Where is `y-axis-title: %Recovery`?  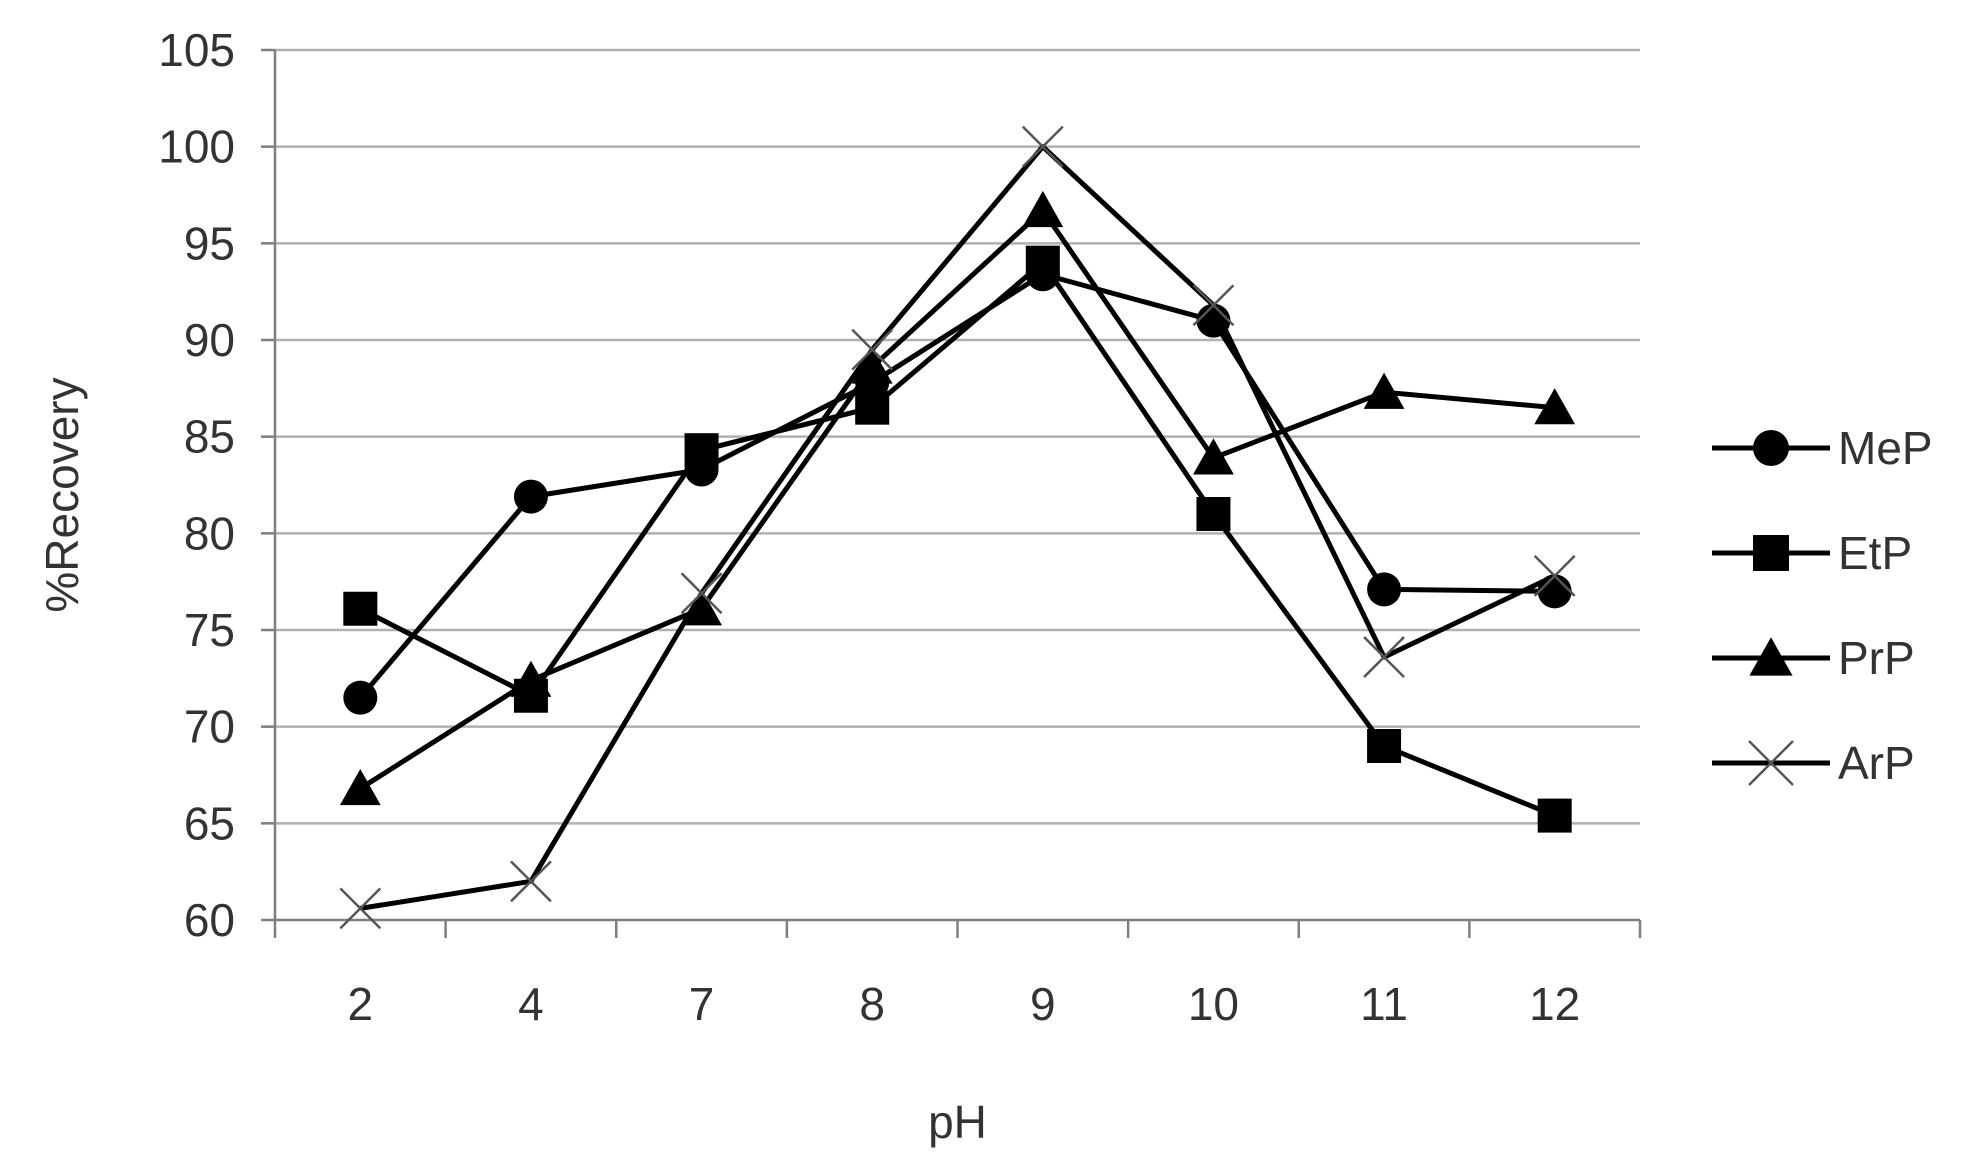
y-axis-title: %Recovery is located at coordinates (62, 494).